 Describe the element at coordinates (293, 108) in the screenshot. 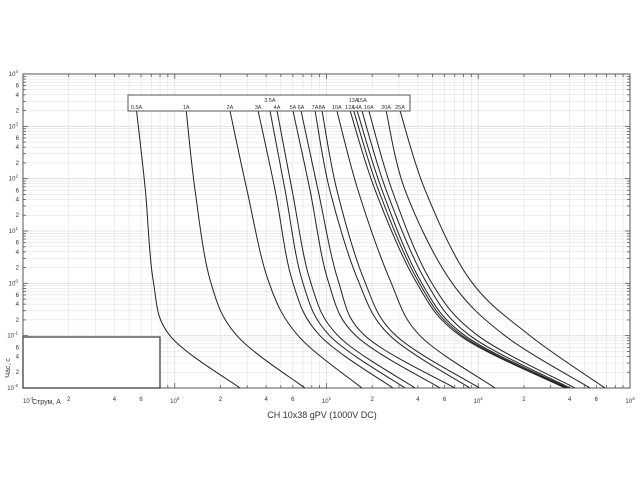

I see `legend-label: 5A` at that location.